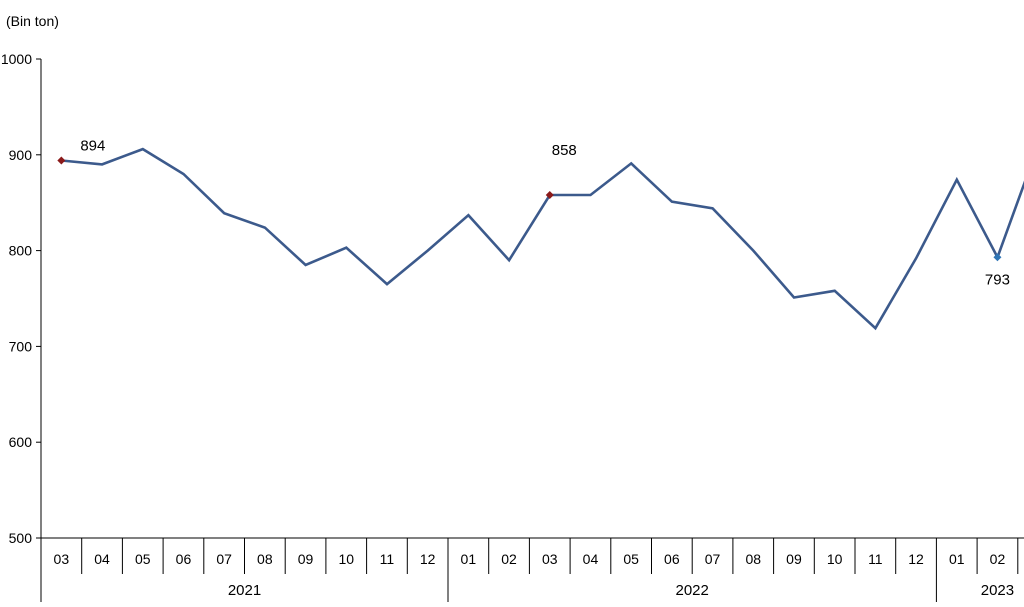 The width and height of the screenshot is (1024, 607). I want to click on y-tick-label: 700, so click(21, 346).